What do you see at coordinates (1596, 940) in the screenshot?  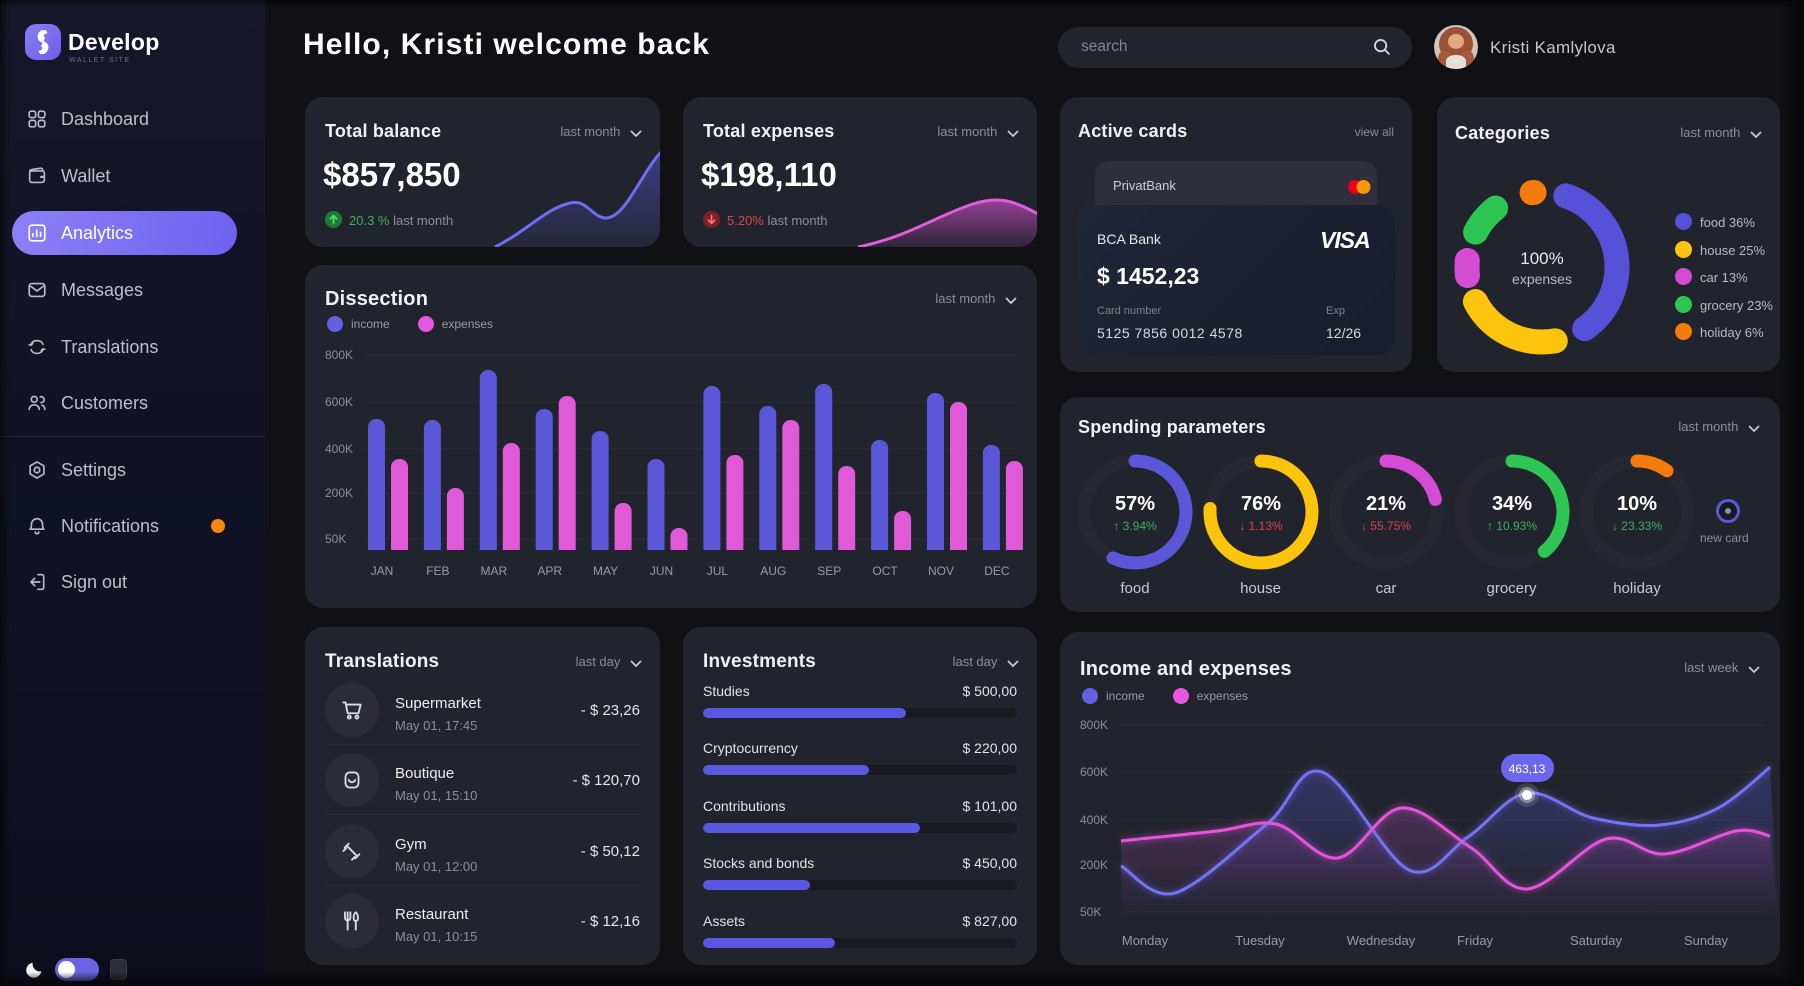 I see `svg-text: Saturday` at bounding box center [1596, 940].